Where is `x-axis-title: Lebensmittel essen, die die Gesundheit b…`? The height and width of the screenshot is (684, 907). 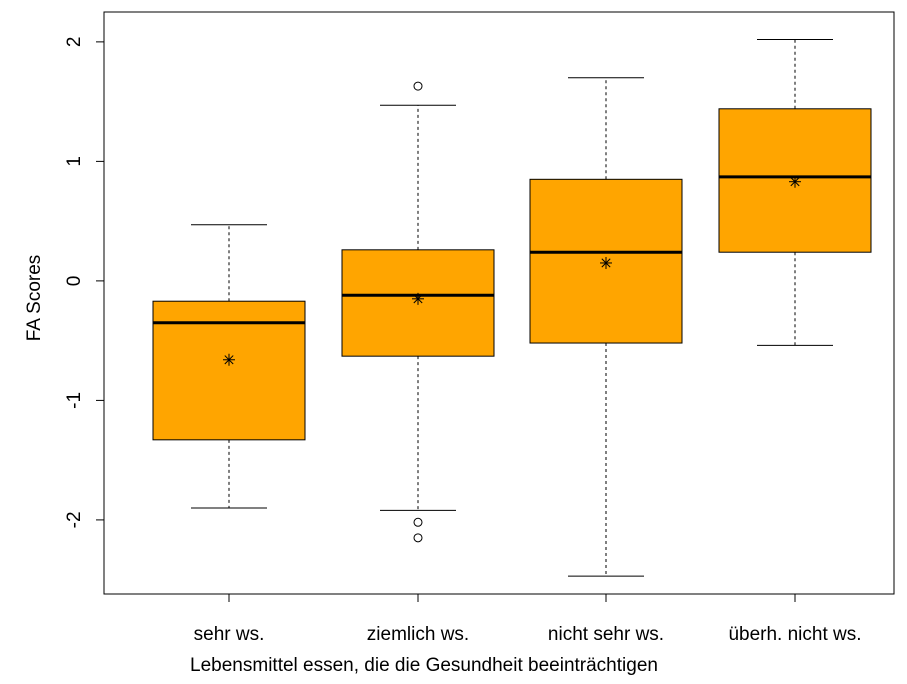
x-axis-title: Lebensmittel essen, die die Gesundheit b… is located at coordinates (424, 665).